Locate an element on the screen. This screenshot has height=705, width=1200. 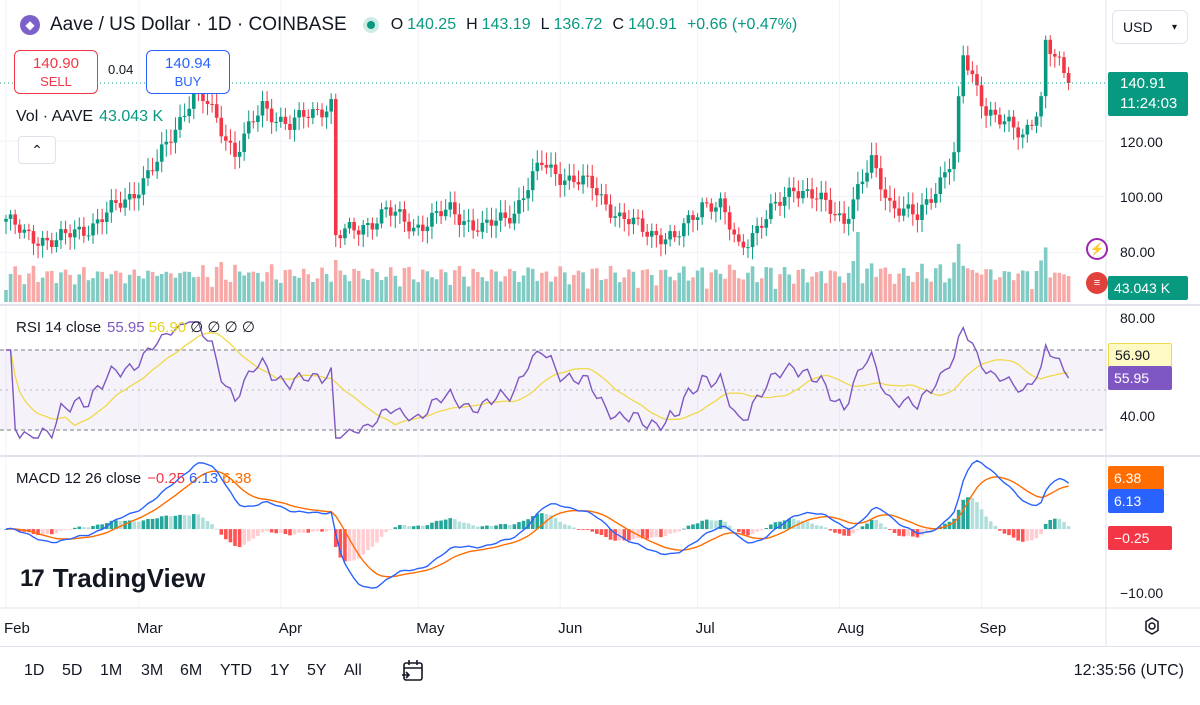
collapse-legend-button: ⌃ is located at coordinates (37, 150).